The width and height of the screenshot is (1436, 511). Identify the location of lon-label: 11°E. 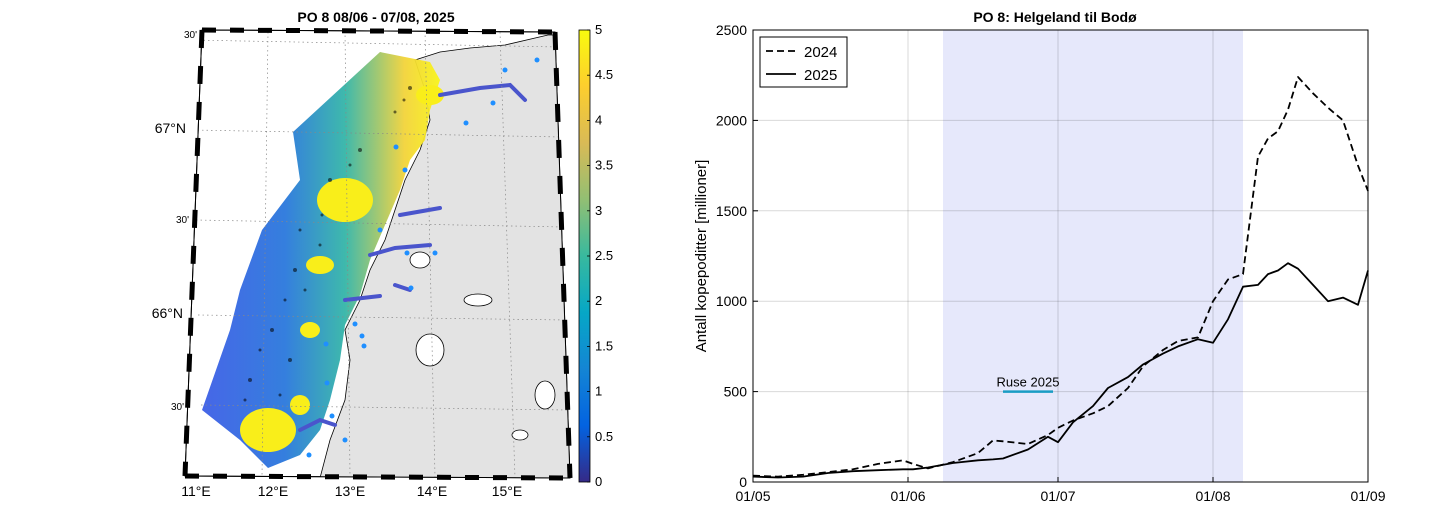
(195, 491).